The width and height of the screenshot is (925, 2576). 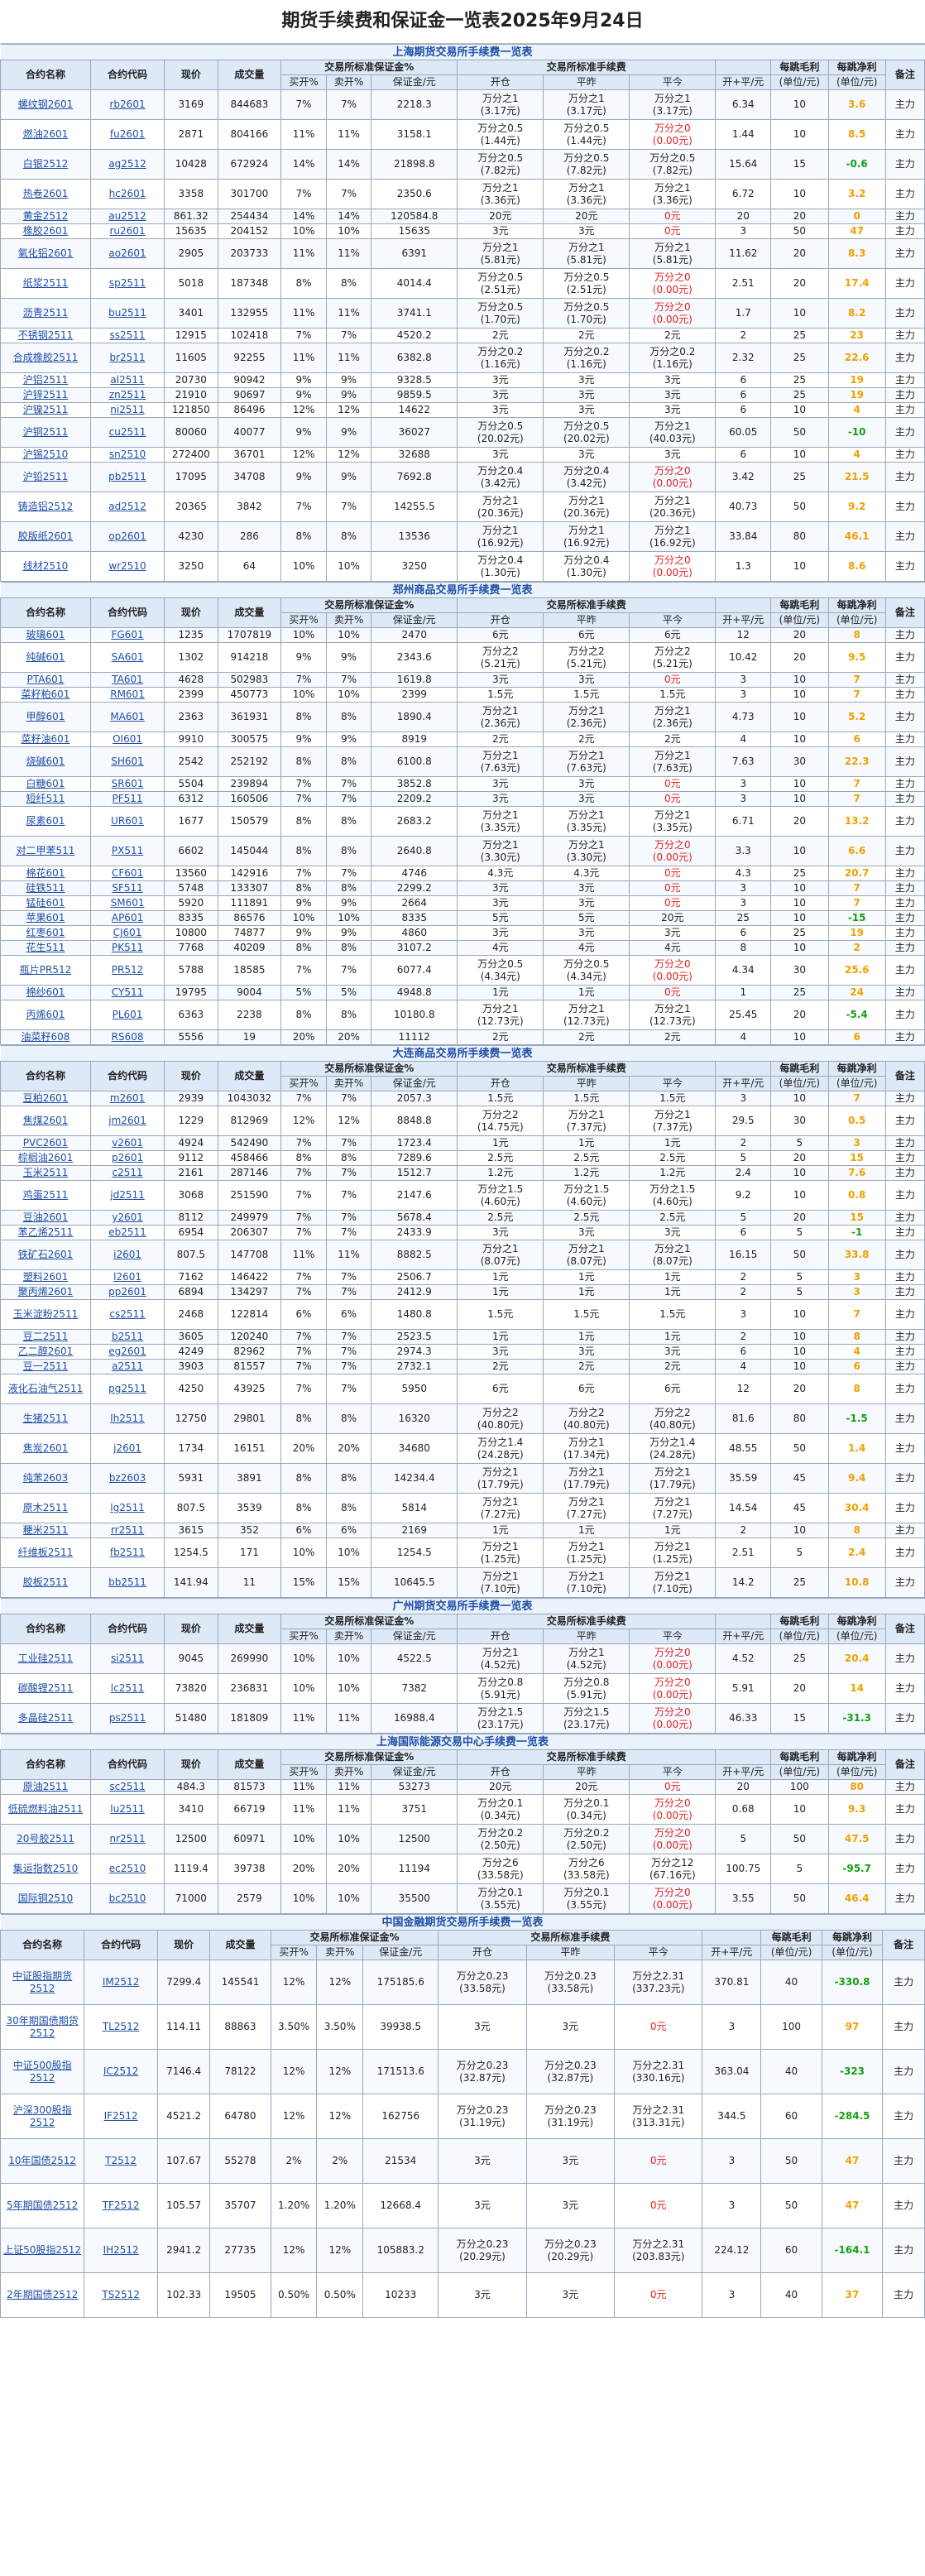 I want to click on contract-code-link: lh2511, so click(x=127, y=1419).